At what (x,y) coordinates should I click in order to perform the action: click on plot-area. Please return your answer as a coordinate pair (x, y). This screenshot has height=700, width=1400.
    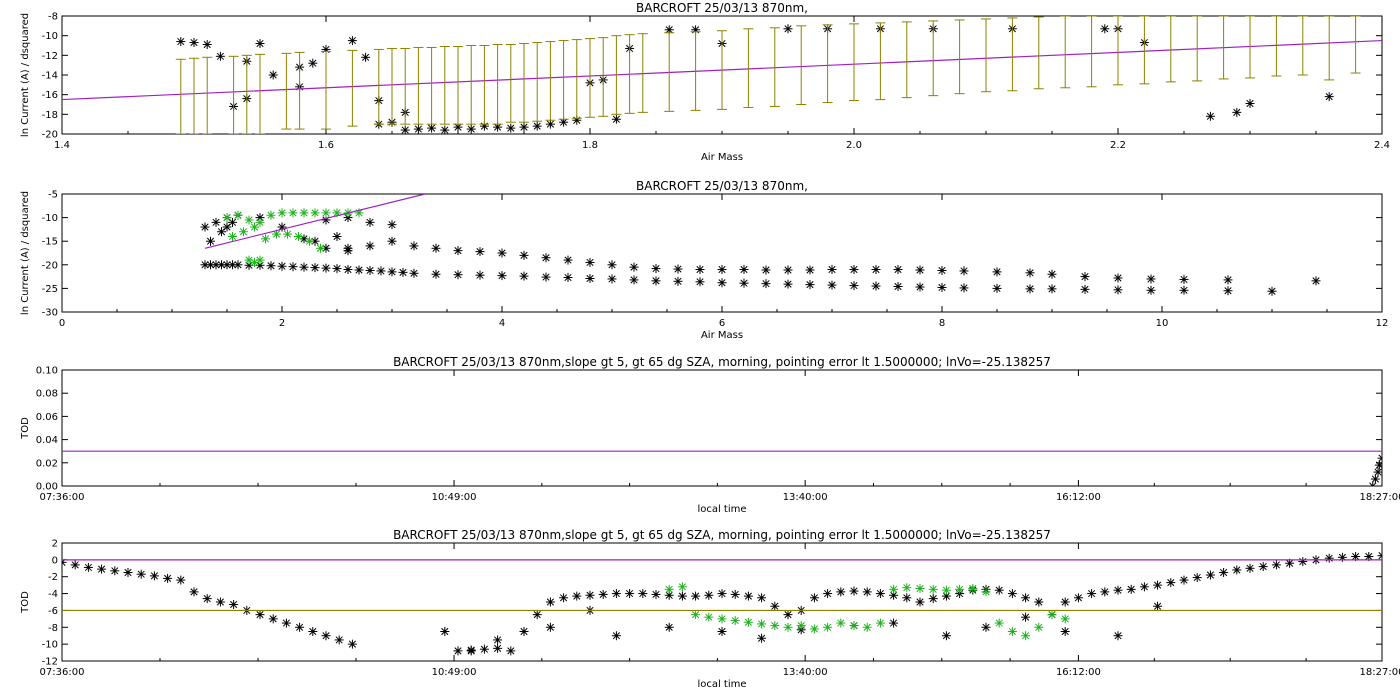
    Looking at the image, I should click on (722, 468).